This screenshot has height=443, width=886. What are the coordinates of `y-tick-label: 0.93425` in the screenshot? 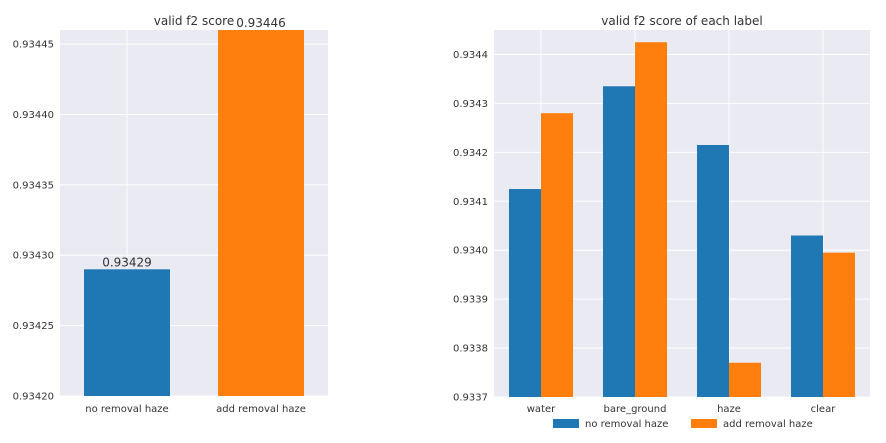 It's located at (33, 326).